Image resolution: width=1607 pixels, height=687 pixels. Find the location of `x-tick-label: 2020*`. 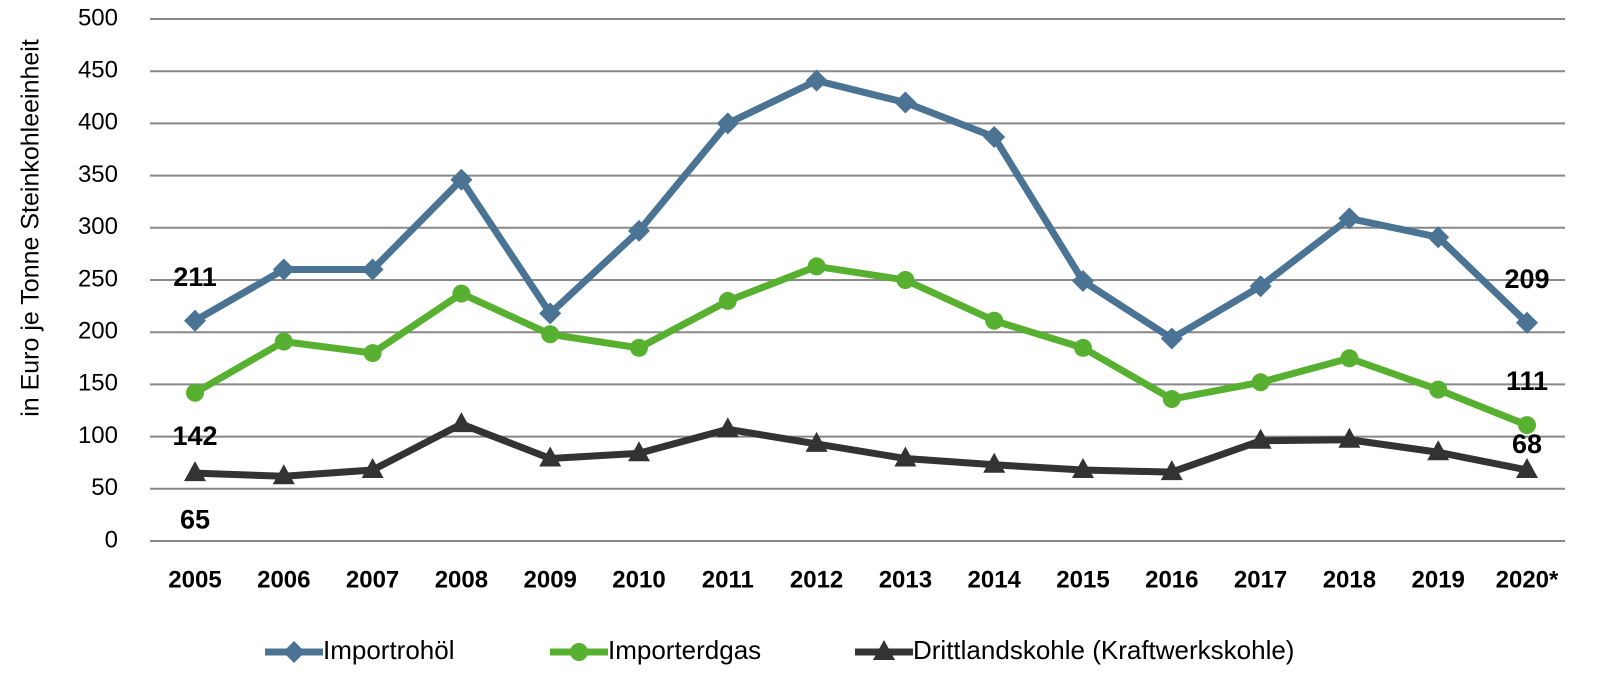

x-tick-label: 2020* is located at coordinates (1527, 579).